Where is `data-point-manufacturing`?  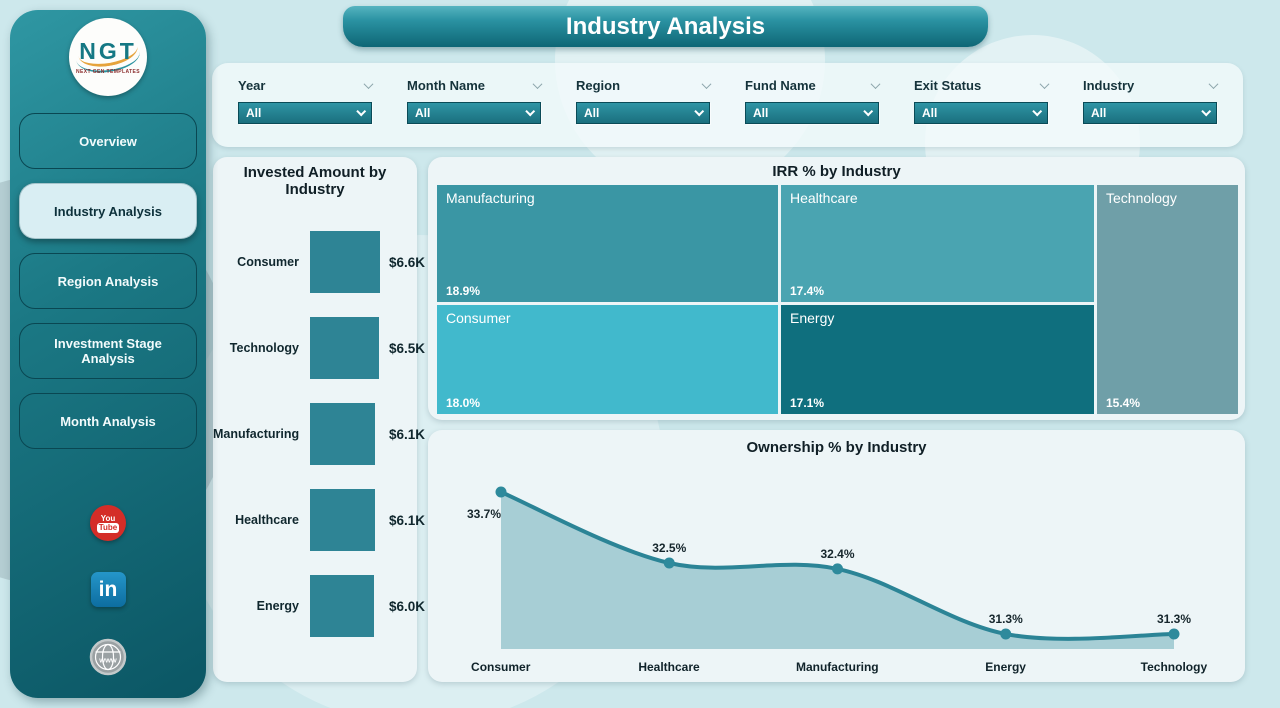 data-point-manufacturing is located at coordinates (837, 569).